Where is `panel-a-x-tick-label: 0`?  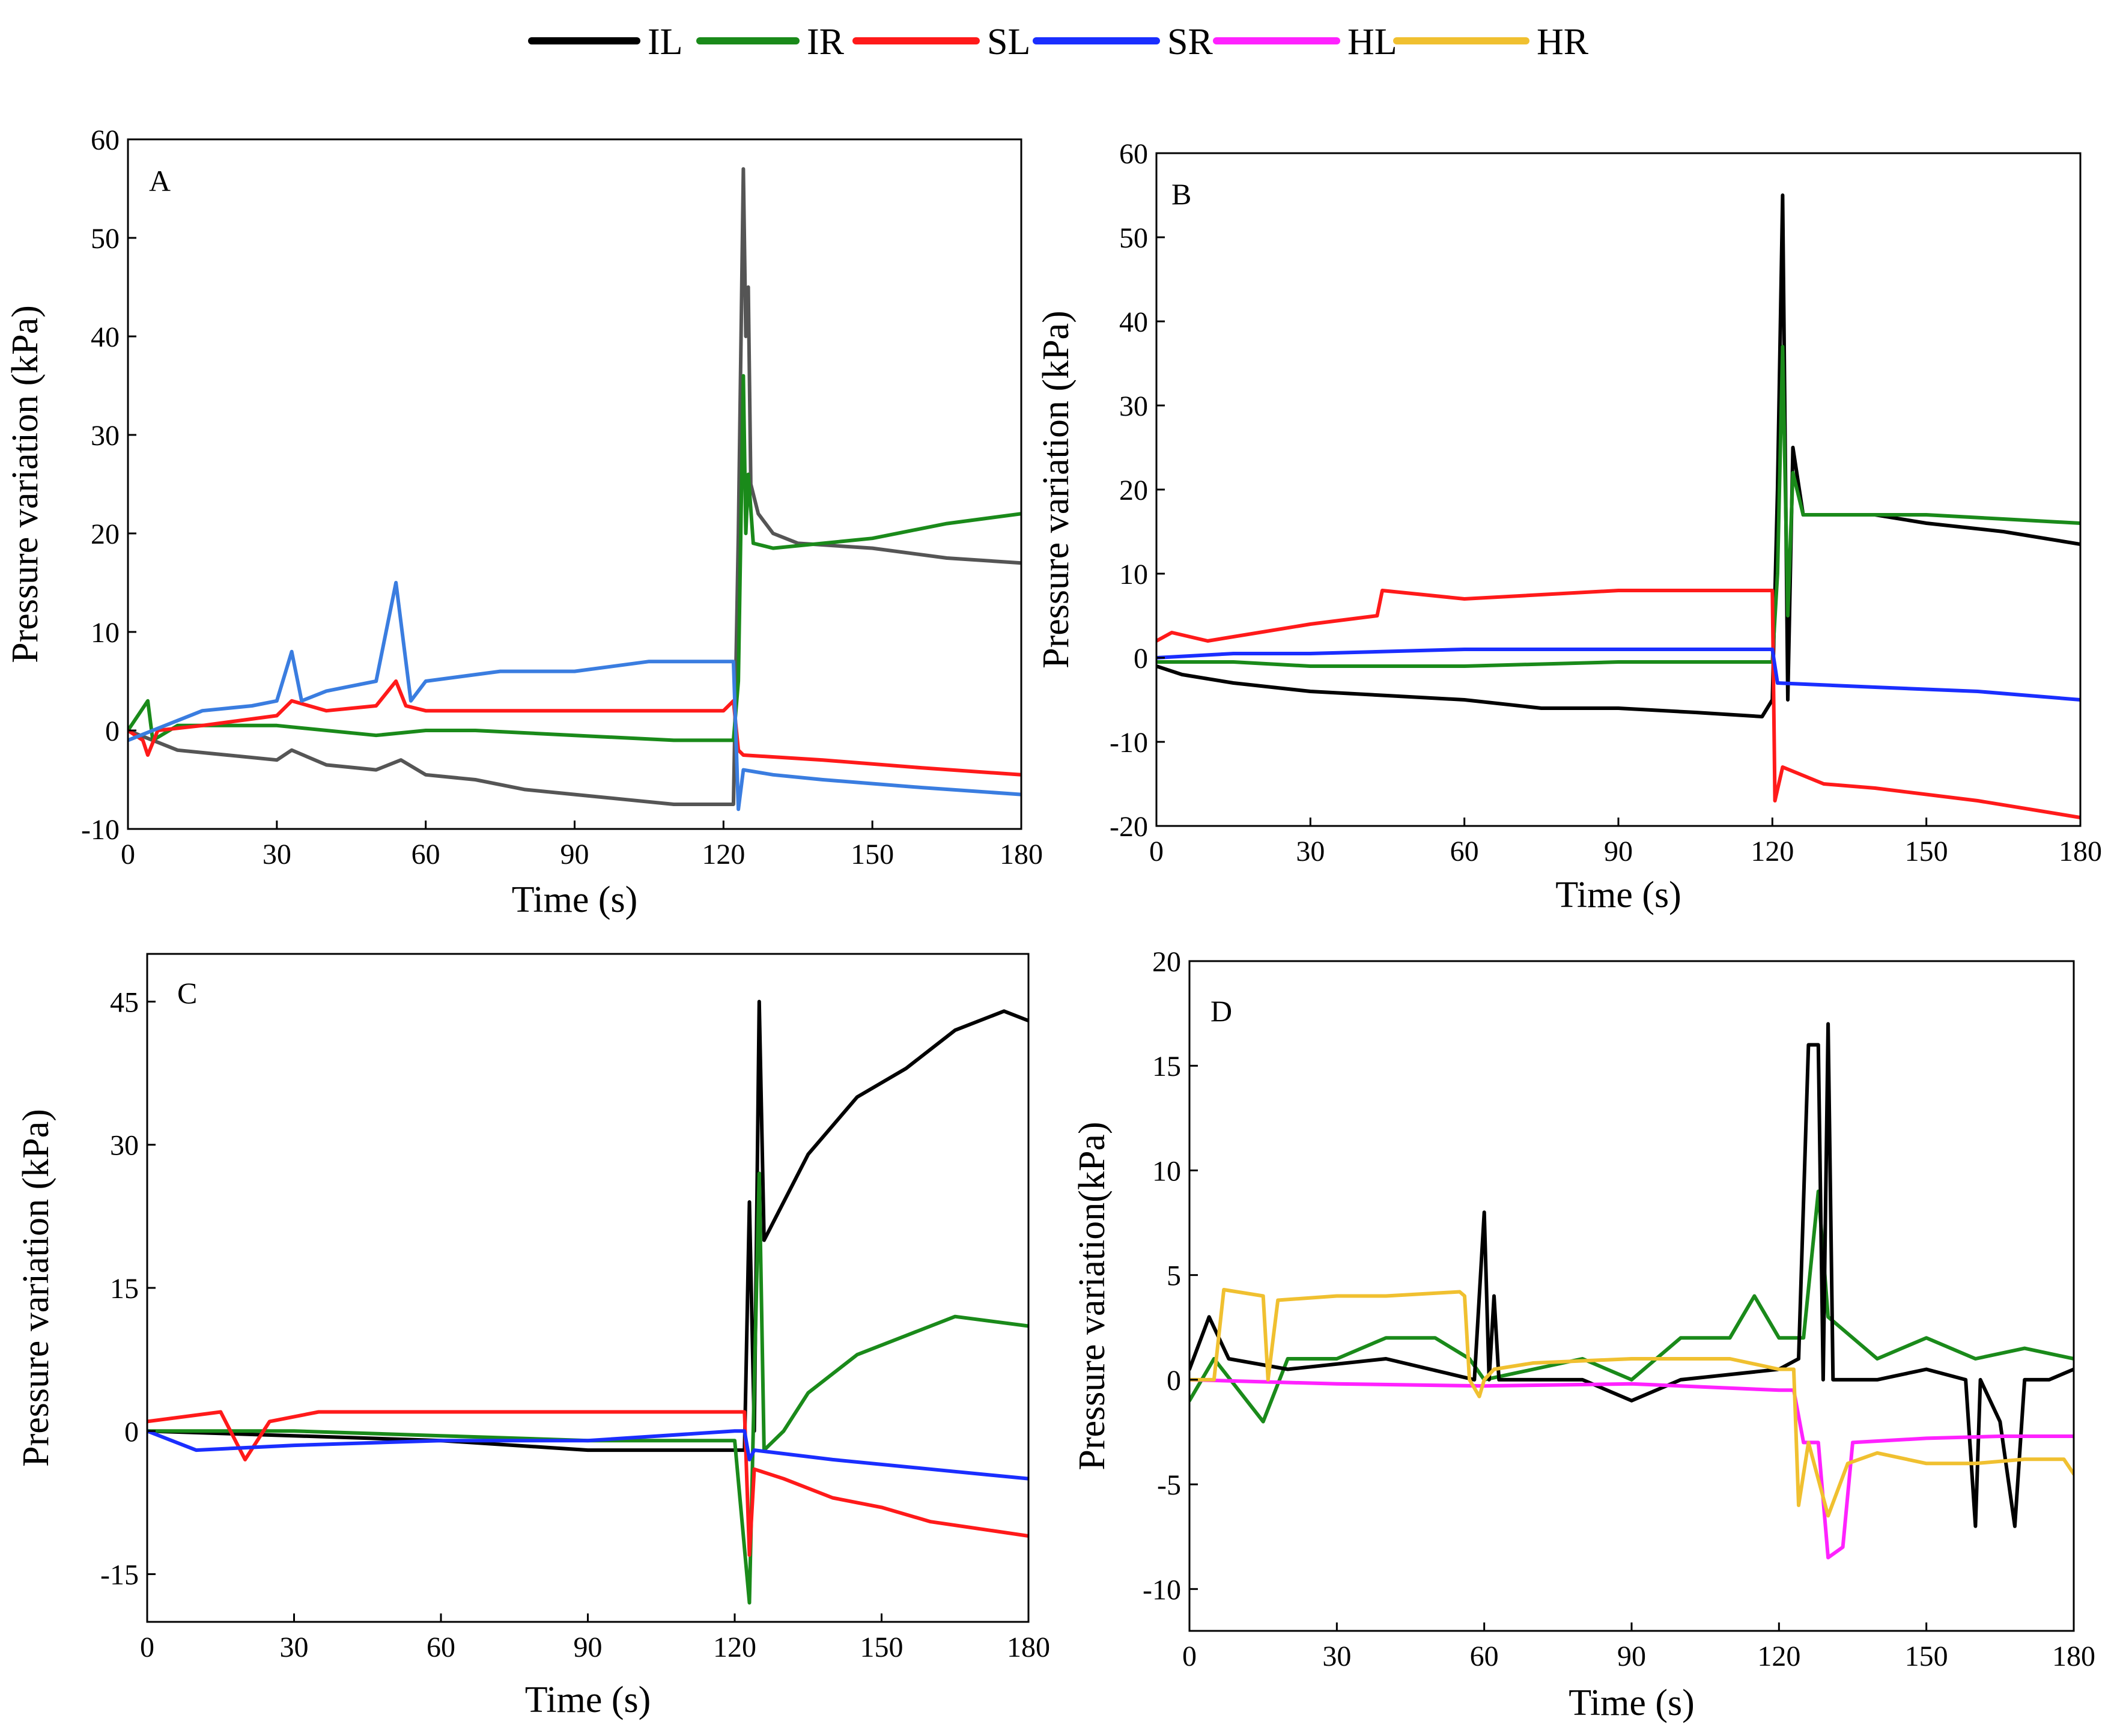 panel-a-x-tick-label: 0 is located at coordinates (128, 854).